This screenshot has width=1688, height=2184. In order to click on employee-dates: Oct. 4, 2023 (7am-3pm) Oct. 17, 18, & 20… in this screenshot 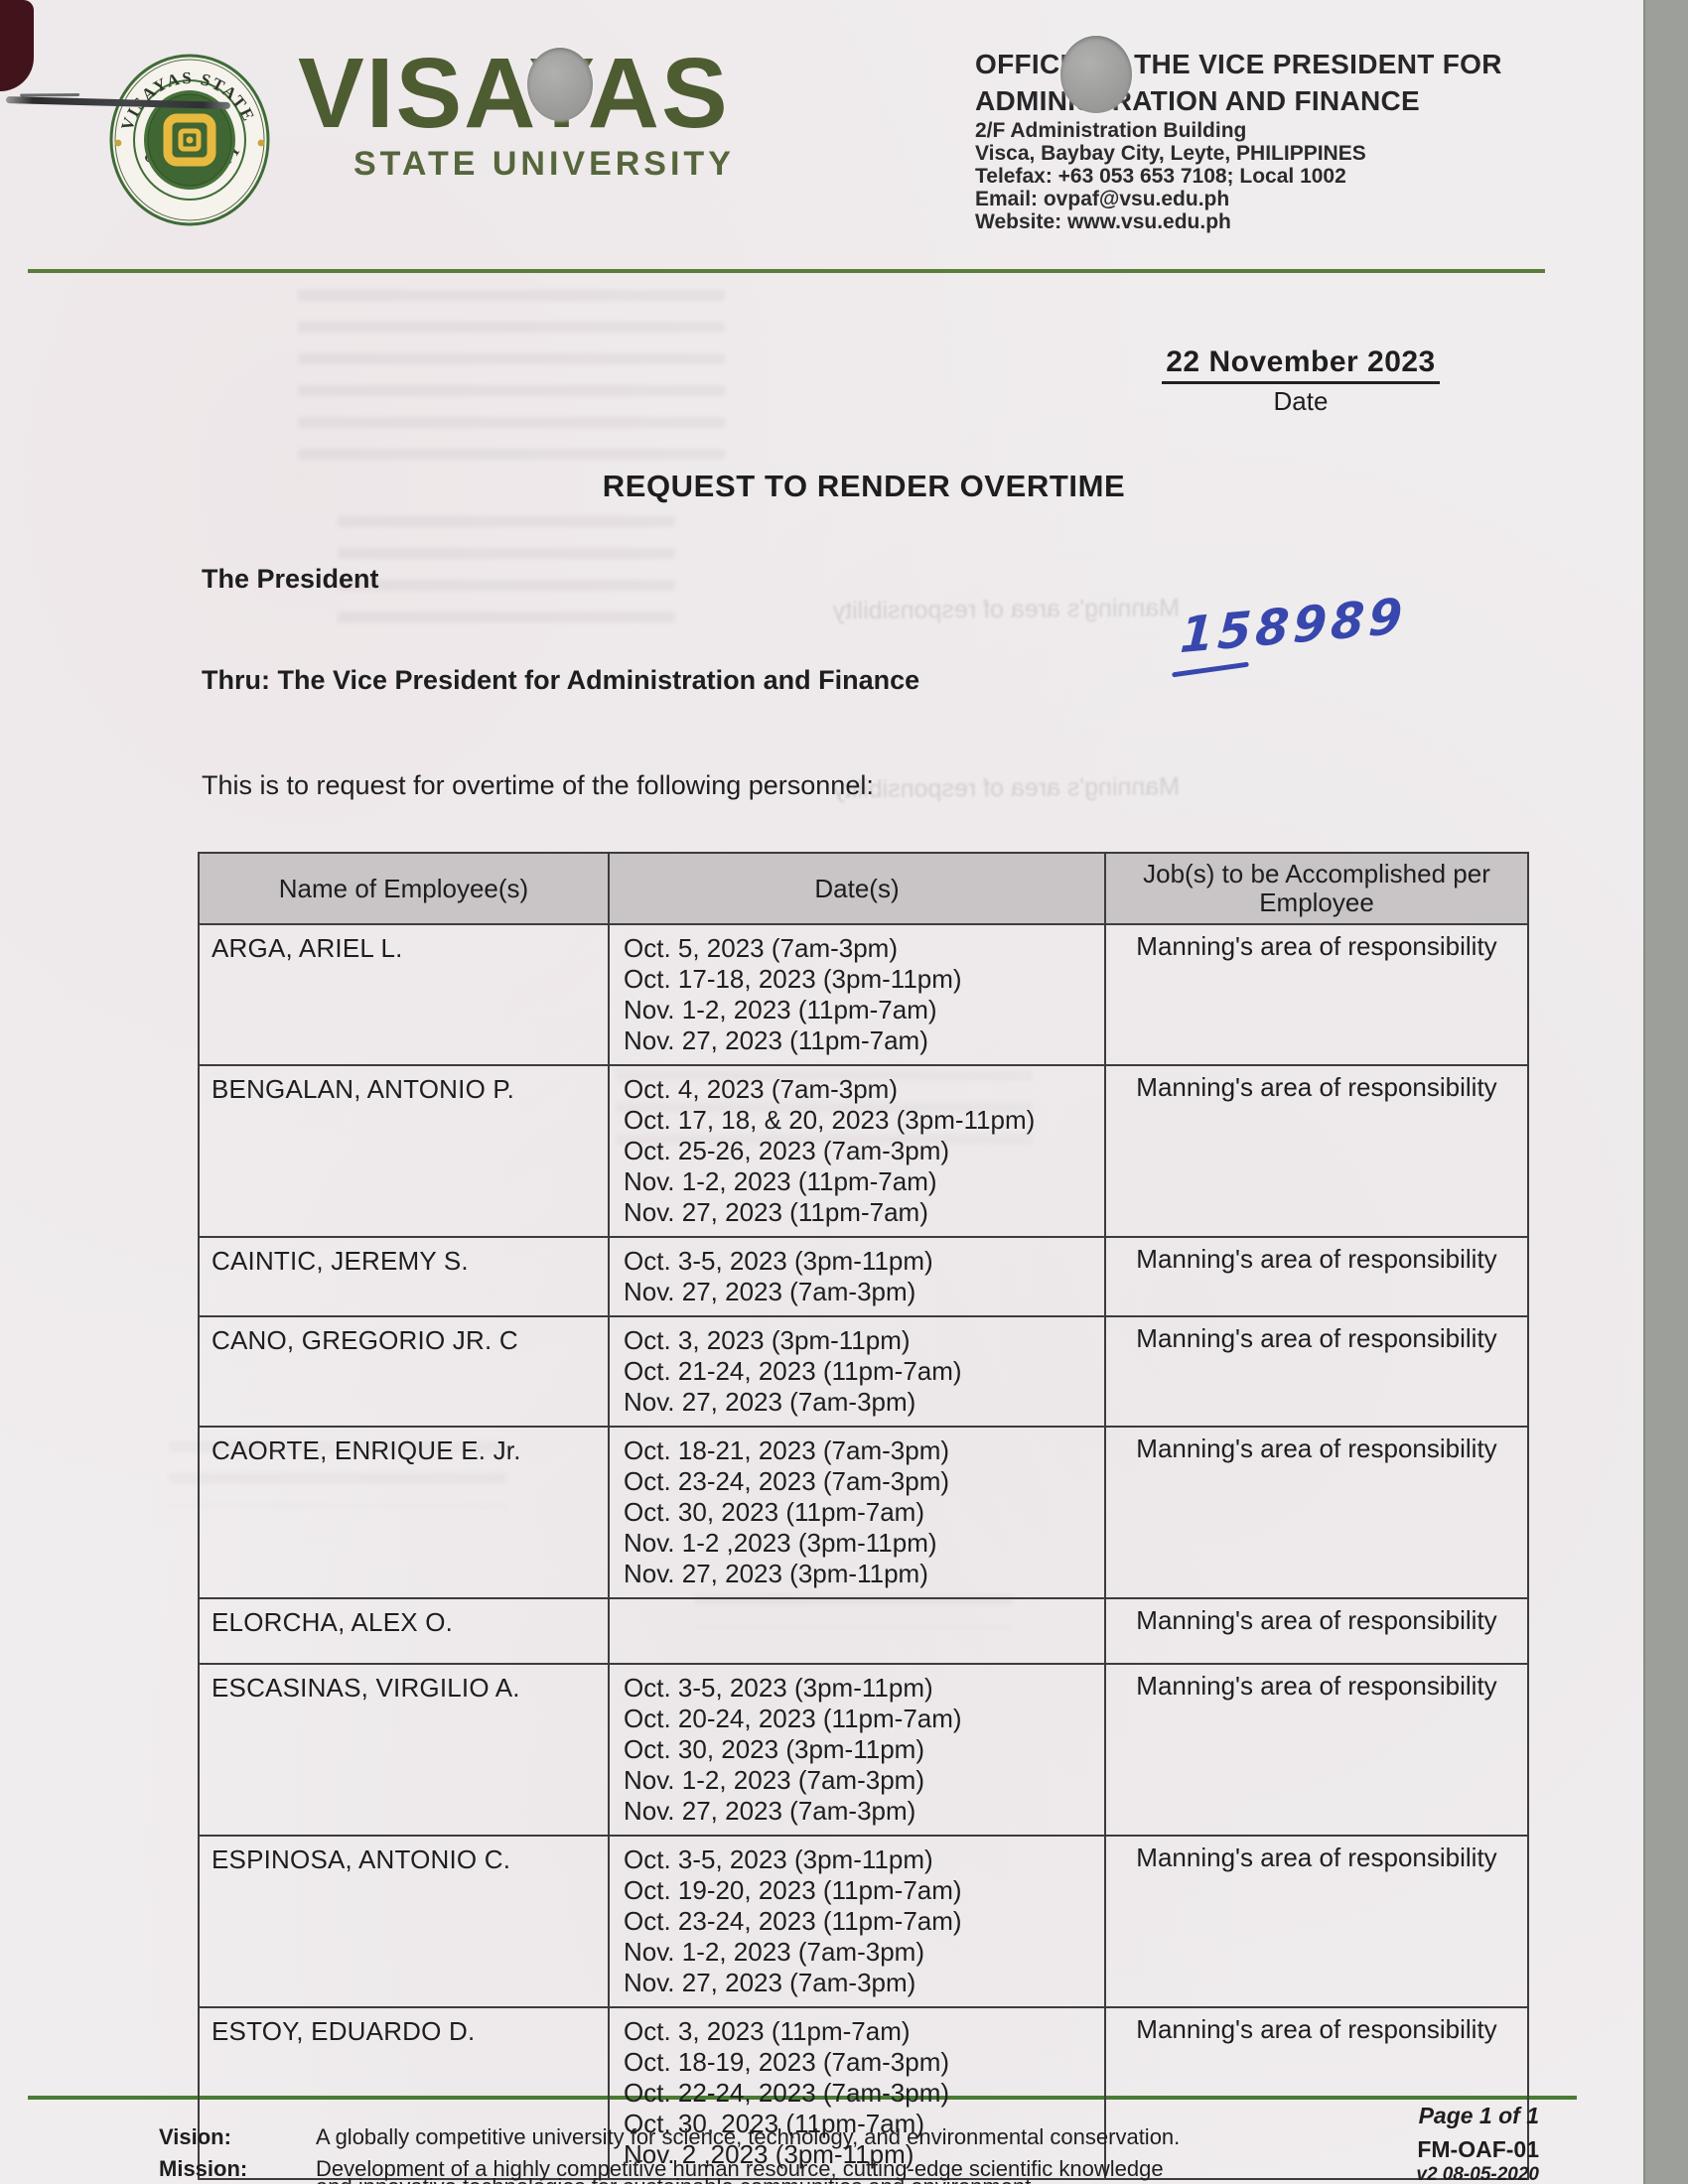, I will do `click(857, 1151)`.